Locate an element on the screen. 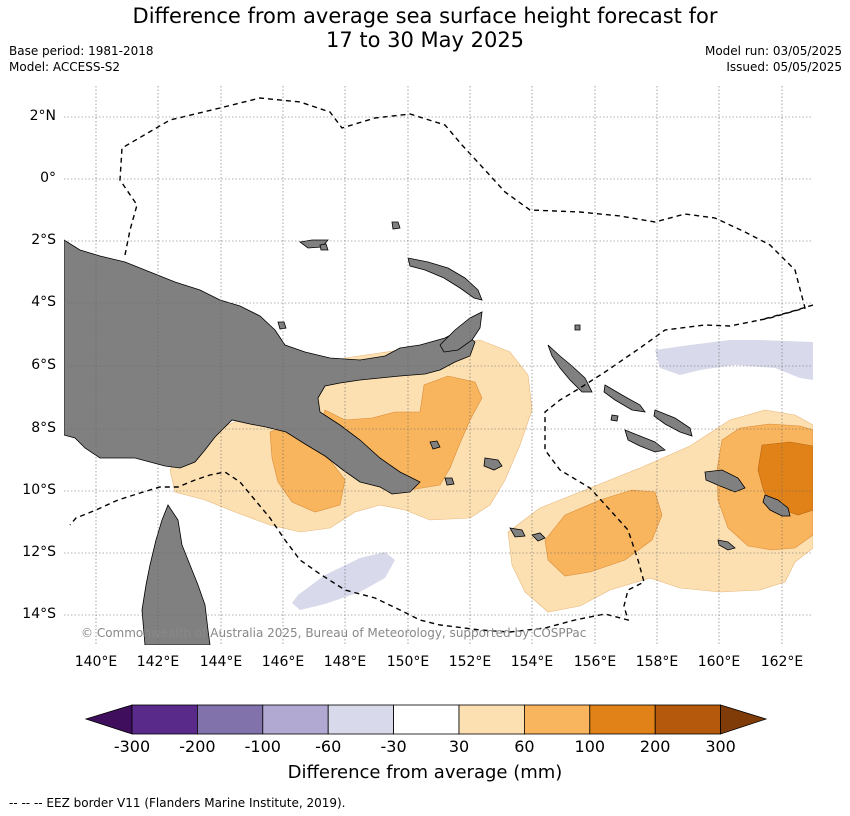 The width and height of the screenshot is (850, 816). colorbar is located at coordinates (426, 719).